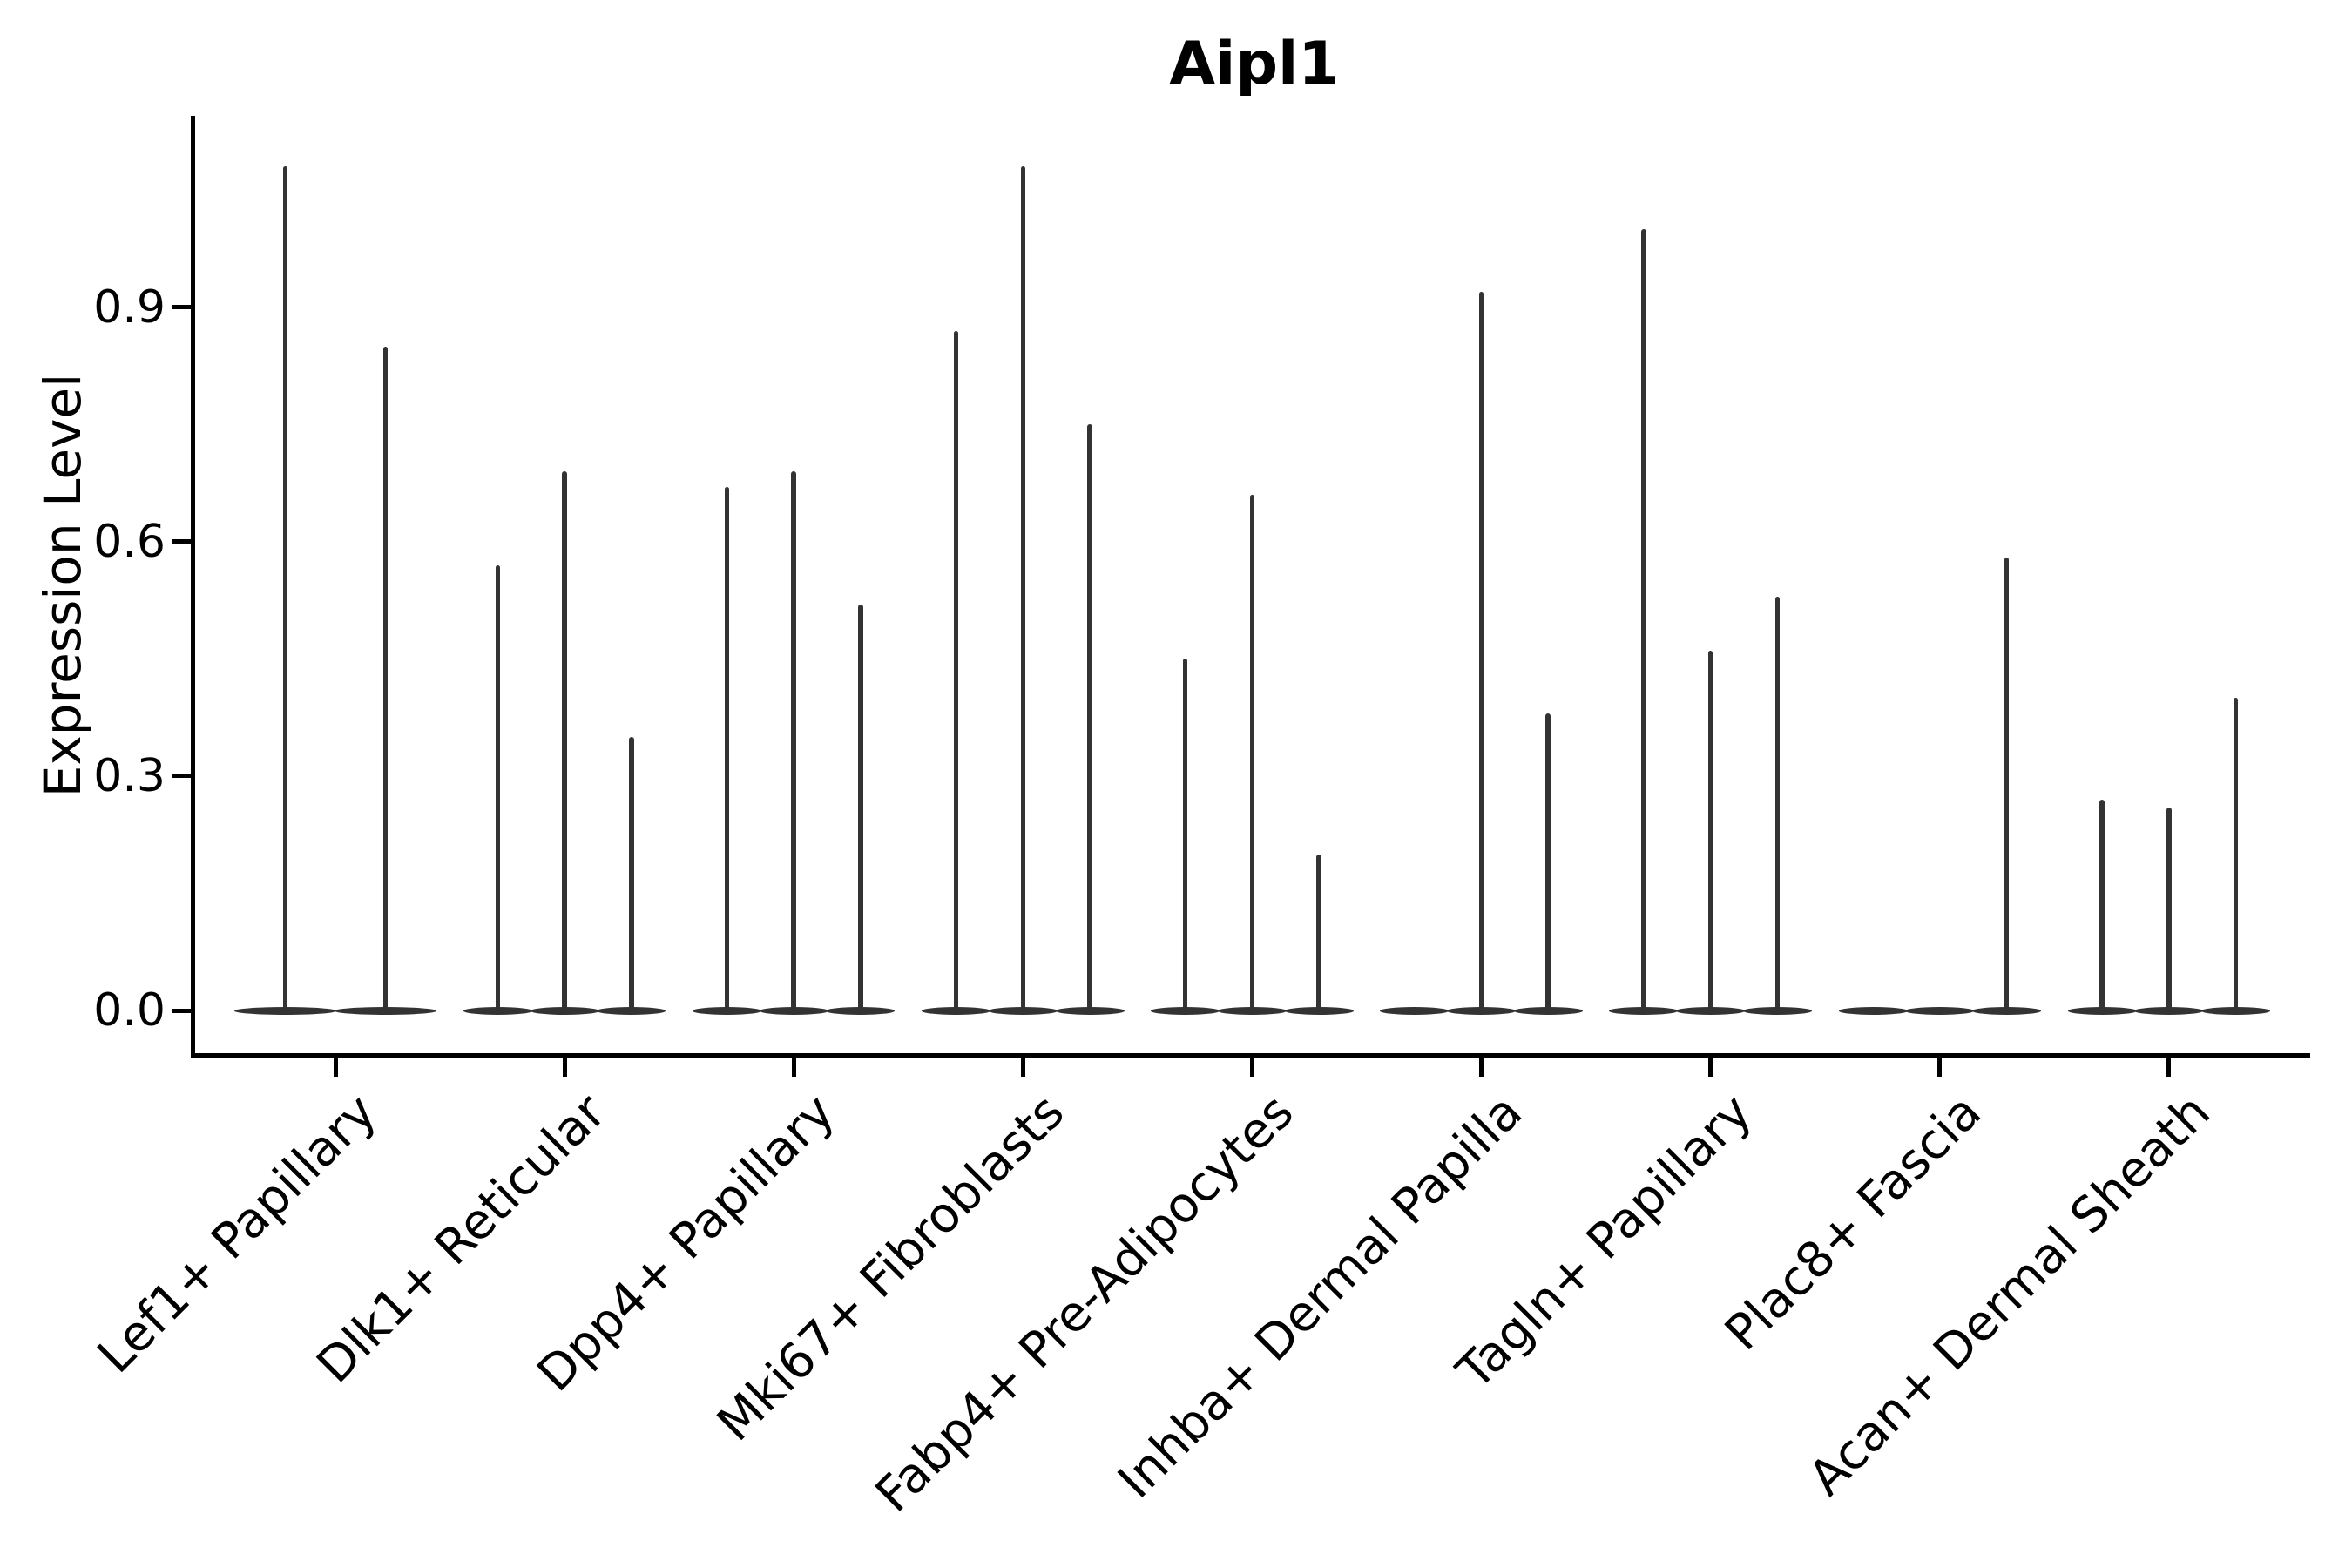 This screenshot has height=1568, width=2352. I want to click on y-axis-spine, so click(193, 587).